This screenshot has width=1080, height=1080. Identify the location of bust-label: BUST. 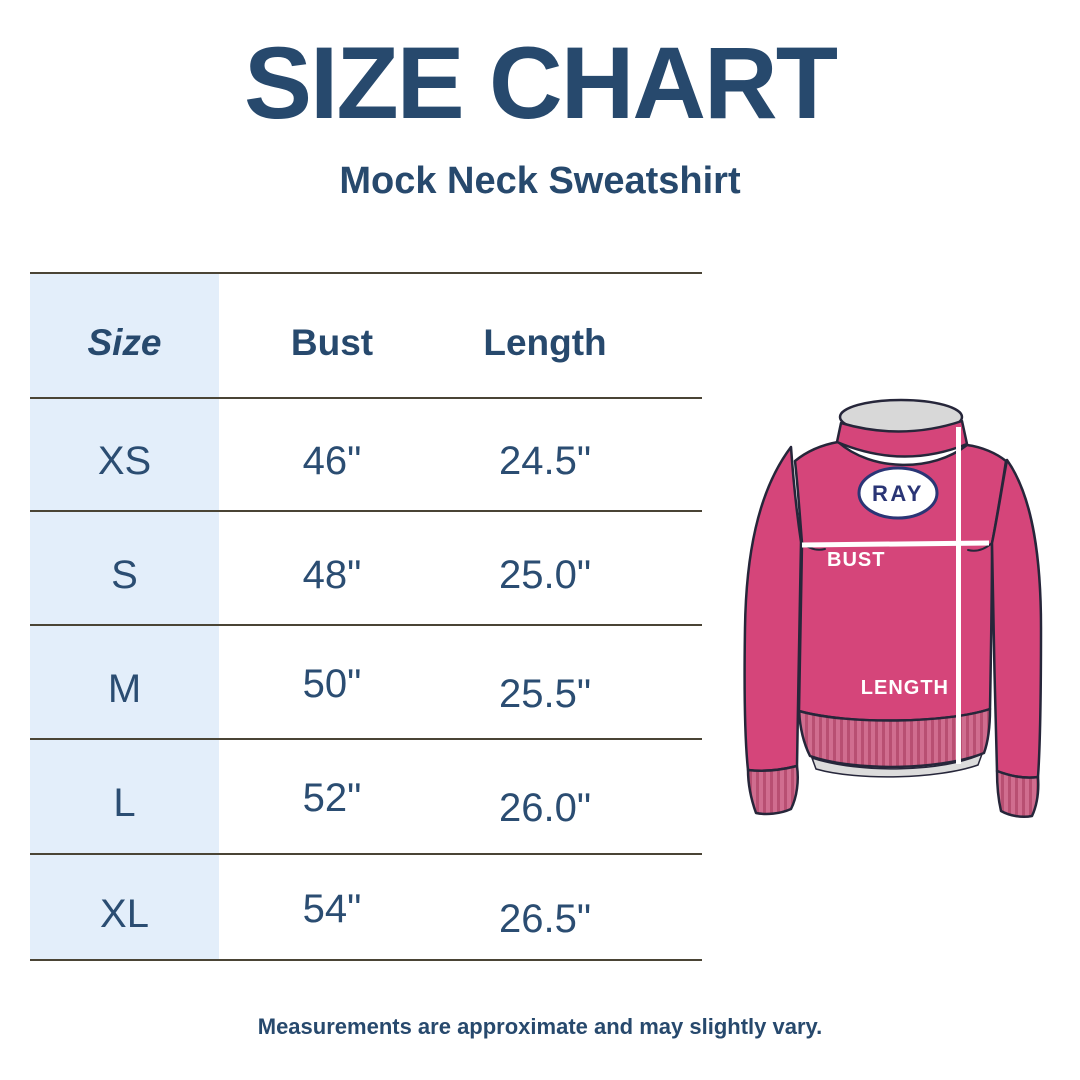
(856, 560).